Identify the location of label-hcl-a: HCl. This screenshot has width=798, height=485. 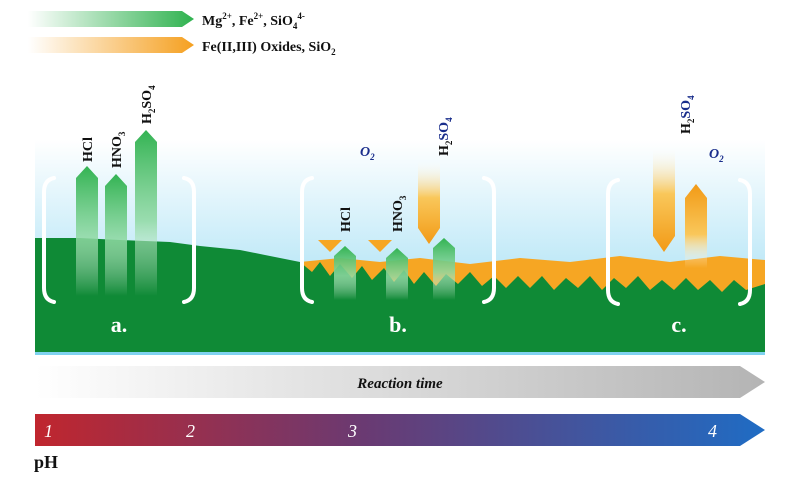
(88, 149).